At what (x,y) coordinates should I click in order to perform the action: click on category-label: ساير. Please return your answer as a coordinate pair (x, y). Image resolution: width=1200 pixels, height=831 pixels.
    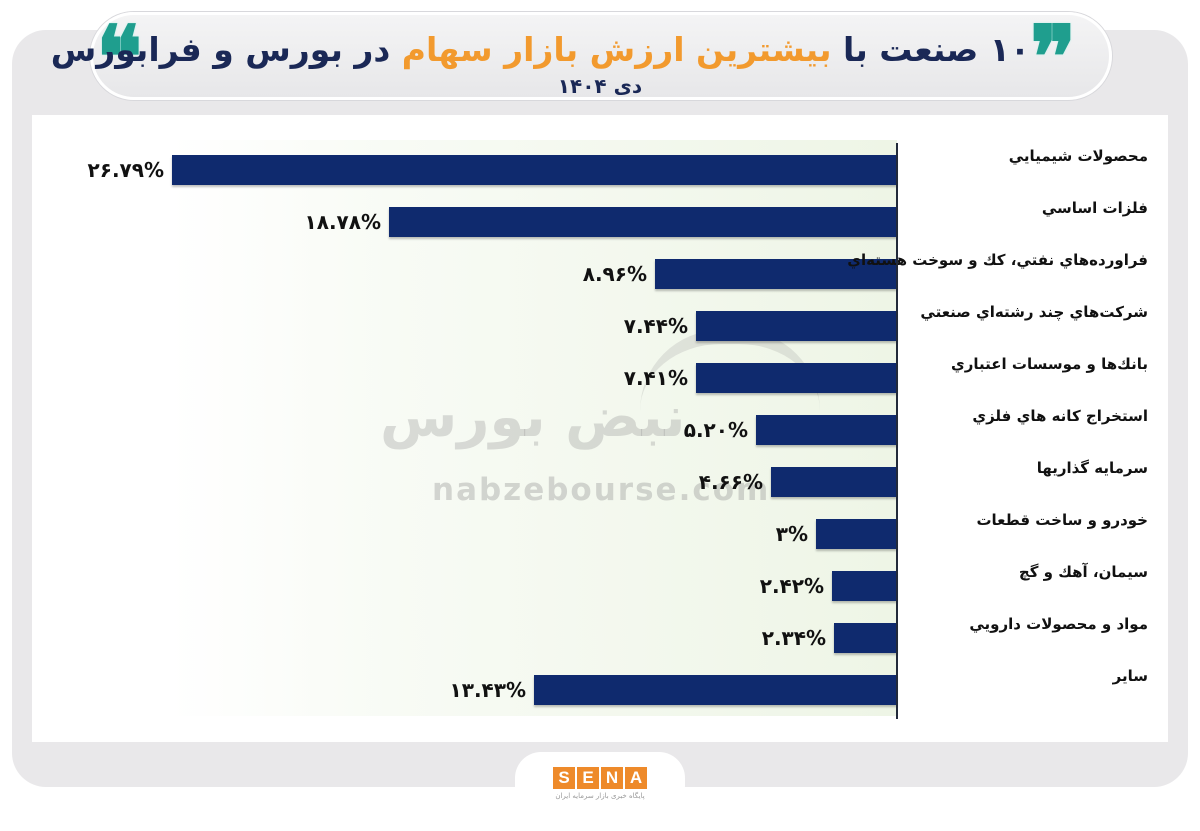
    Looking at the image, I should click on (1130, 676).